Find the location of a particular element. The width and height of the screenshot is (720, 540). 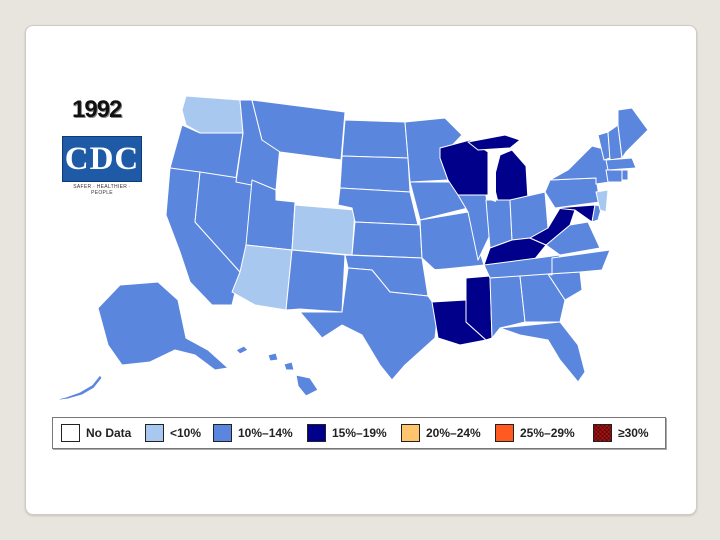

state-nj is located at coordinates (602, 201).